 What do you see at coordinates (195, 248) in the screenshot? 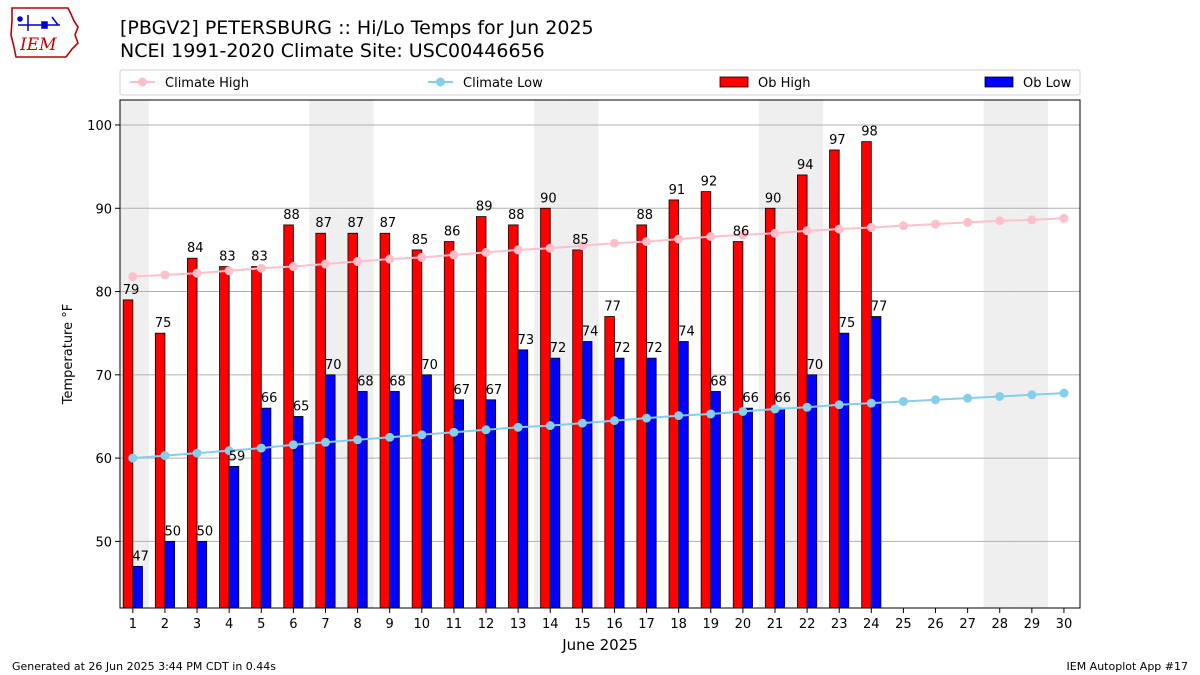
I see `ob-high-bar-value-label: 84` at bounding box center [195, 248].